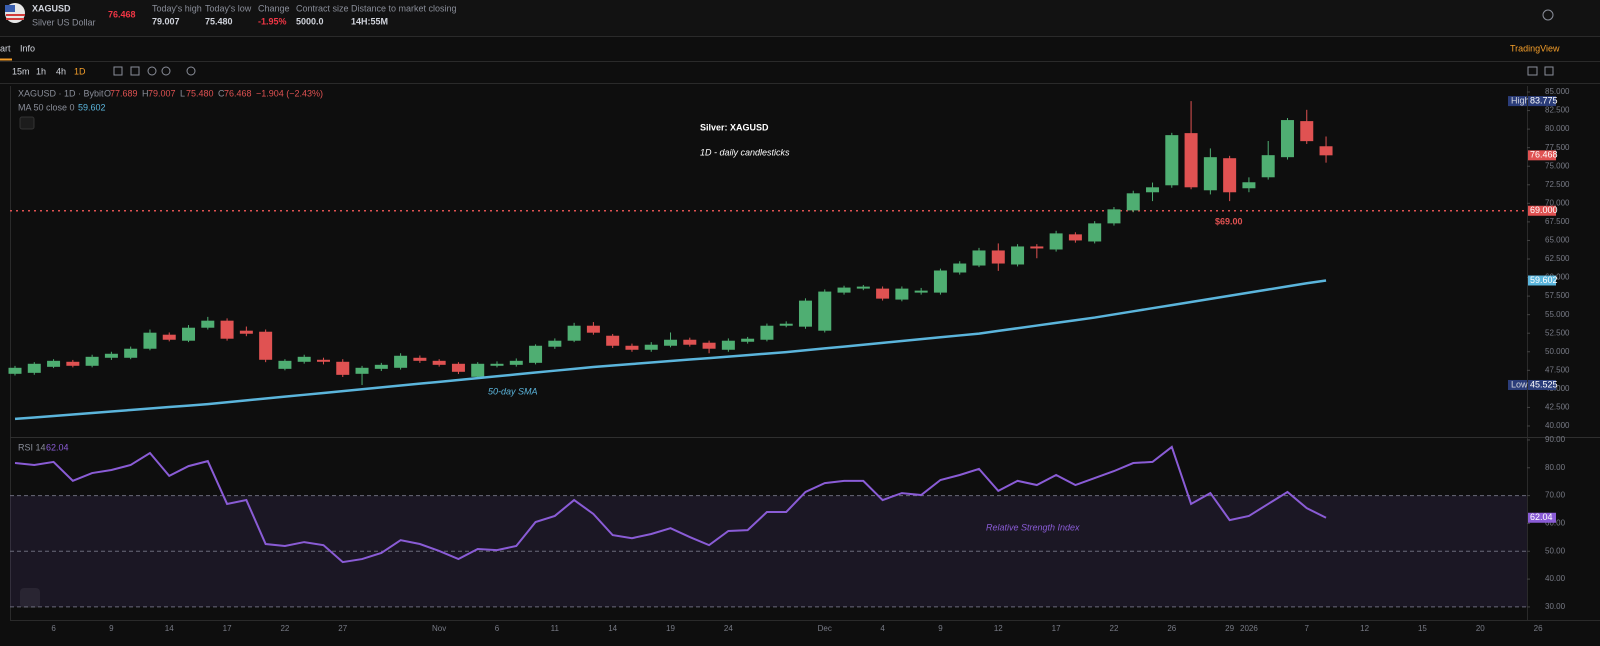 The image size is (1600, 646). What do you see at coordinates (1555, 495) in the screenshot?
I see `y-tick-label: 70.00` at bounding box center [1555, 495].